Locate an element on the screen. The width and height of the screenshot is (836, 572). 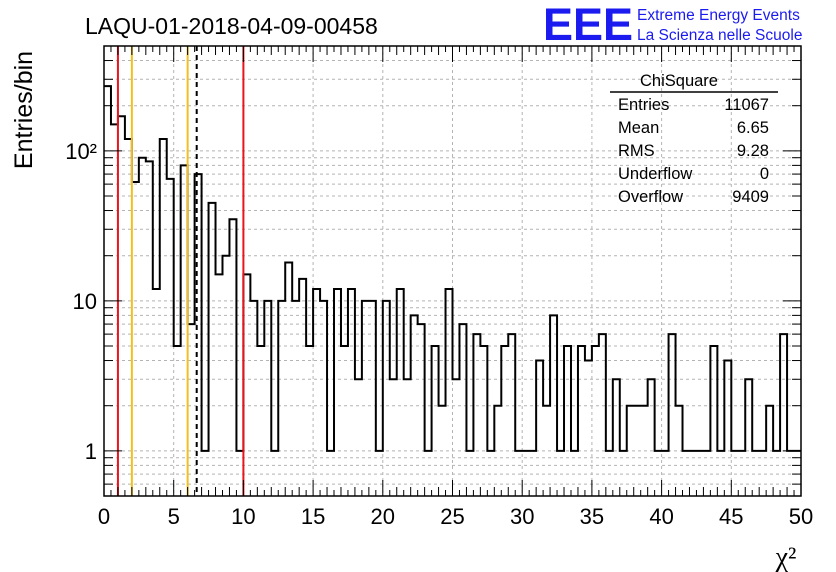
logo-line-1: Extreme Energy Events is located at coordinates (718, 15).